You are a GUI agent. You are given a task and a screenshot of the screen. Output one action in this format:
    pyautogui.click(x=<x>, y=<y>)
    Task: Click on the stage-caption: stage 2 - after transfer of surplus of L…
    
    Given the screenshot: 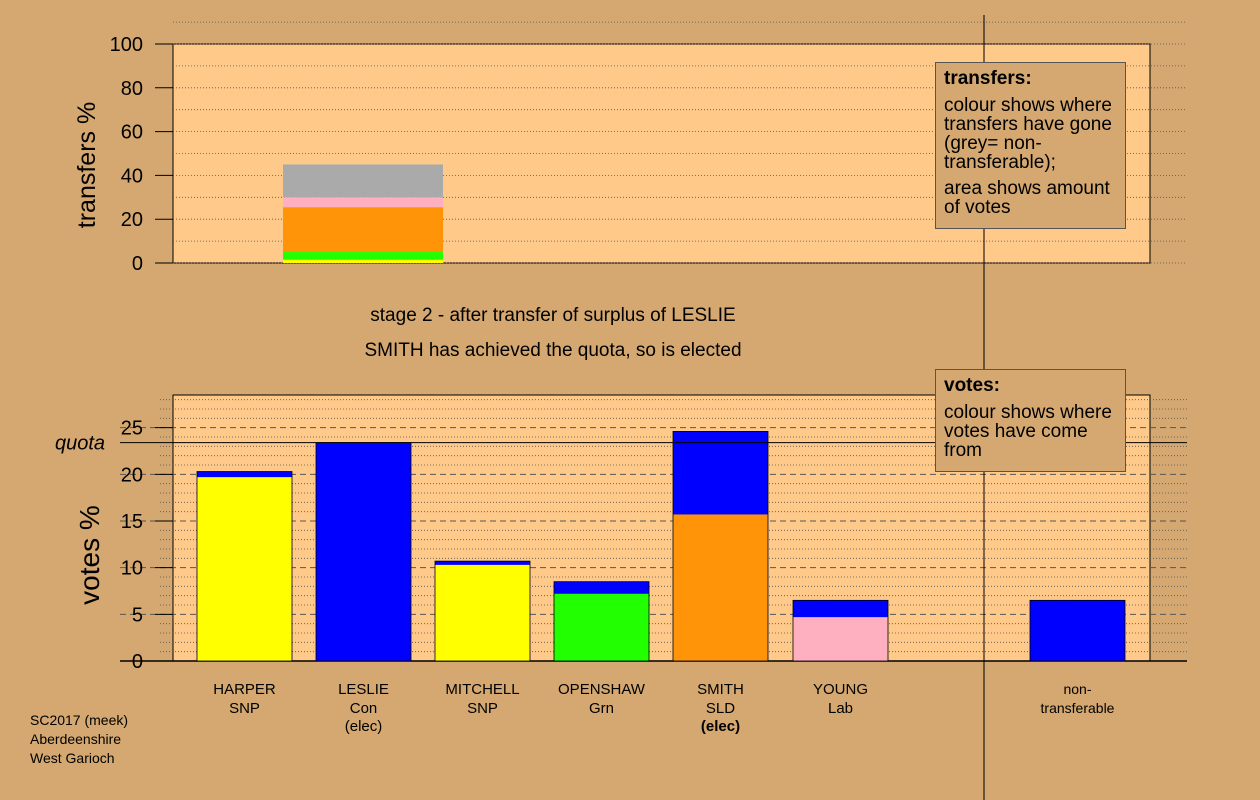 What is the action you would take?
    pyautogui.click(x=553, y=315)
    